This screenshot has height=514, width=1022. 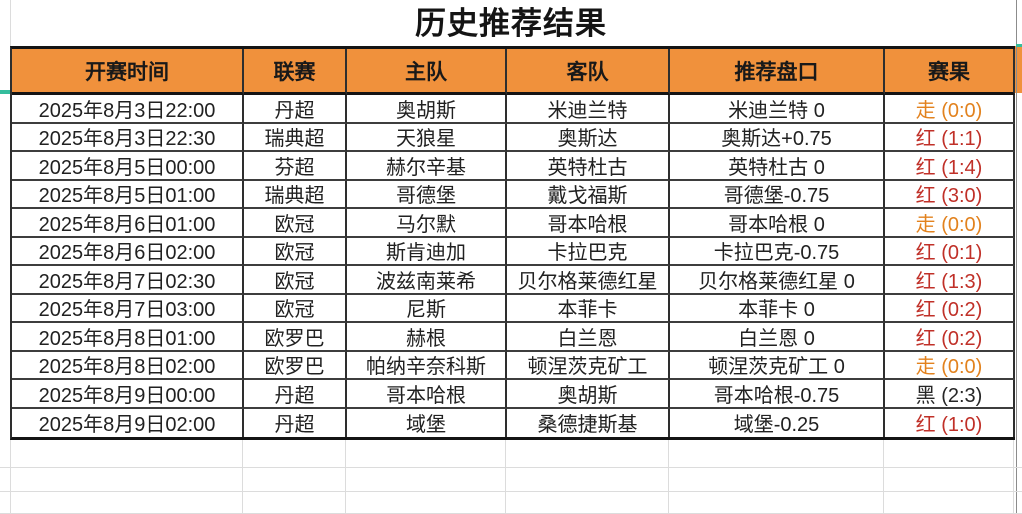 I want to click on cell-home-team: 波兹南莱希, so click(x=427, y=280).